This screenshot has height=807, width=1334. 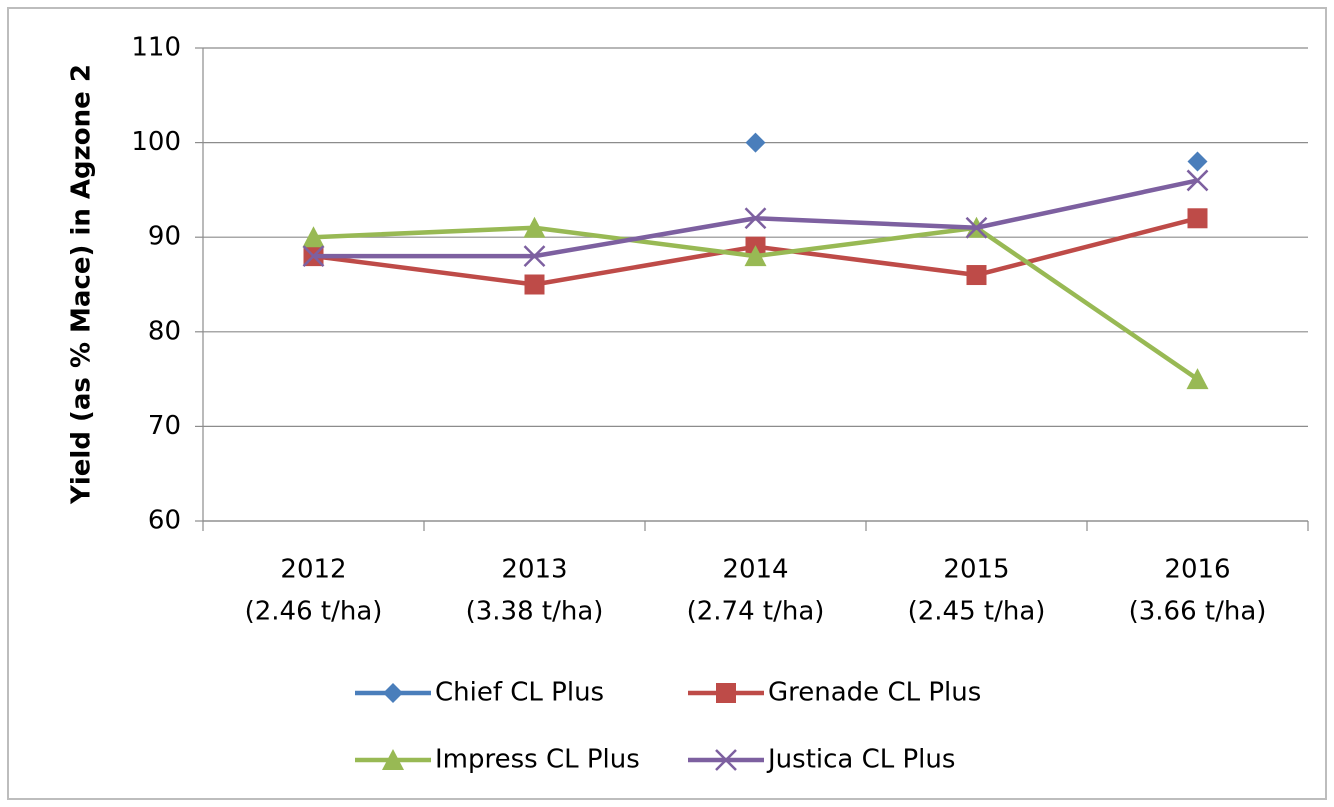 I want to click on x-tick-label: (2.74 t/ha), so click(x=756, y=612).